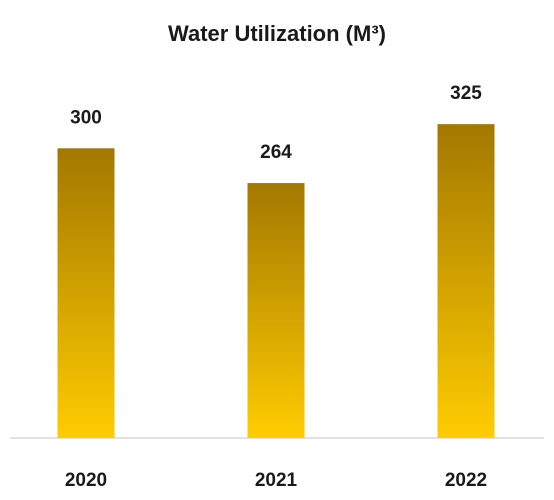 The image size is (554, 500). What do you see at coordinates (276, 480) in the screenshot?
I see `x-tick-label: 2021` at bounding box center [276, 480].